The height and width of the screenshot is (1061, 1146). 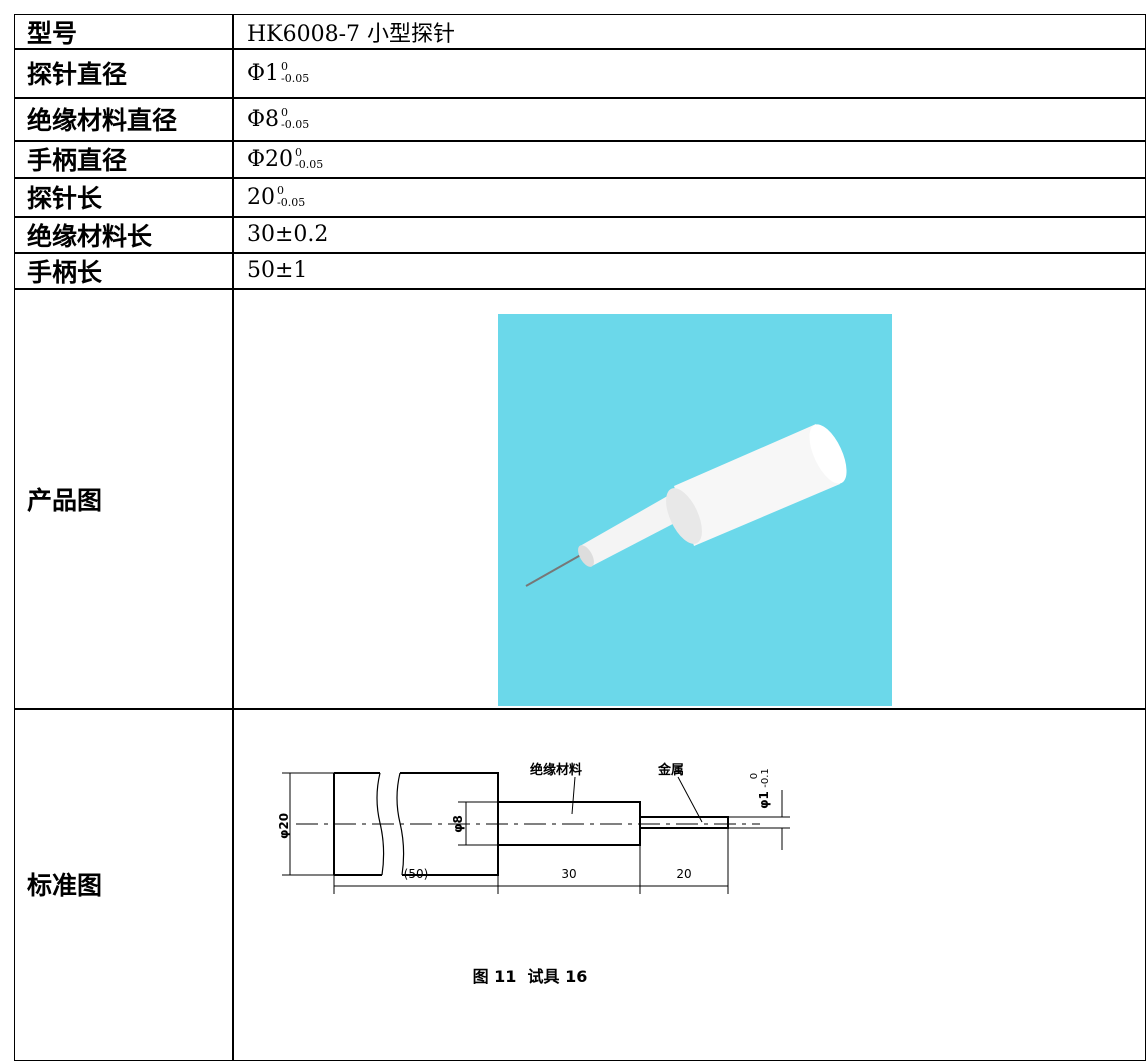 What do you see at coordinates (689, 119) in the screenshot?
I see `row-value: Φ8 0 -0.05` at bounding box center [689, 119].